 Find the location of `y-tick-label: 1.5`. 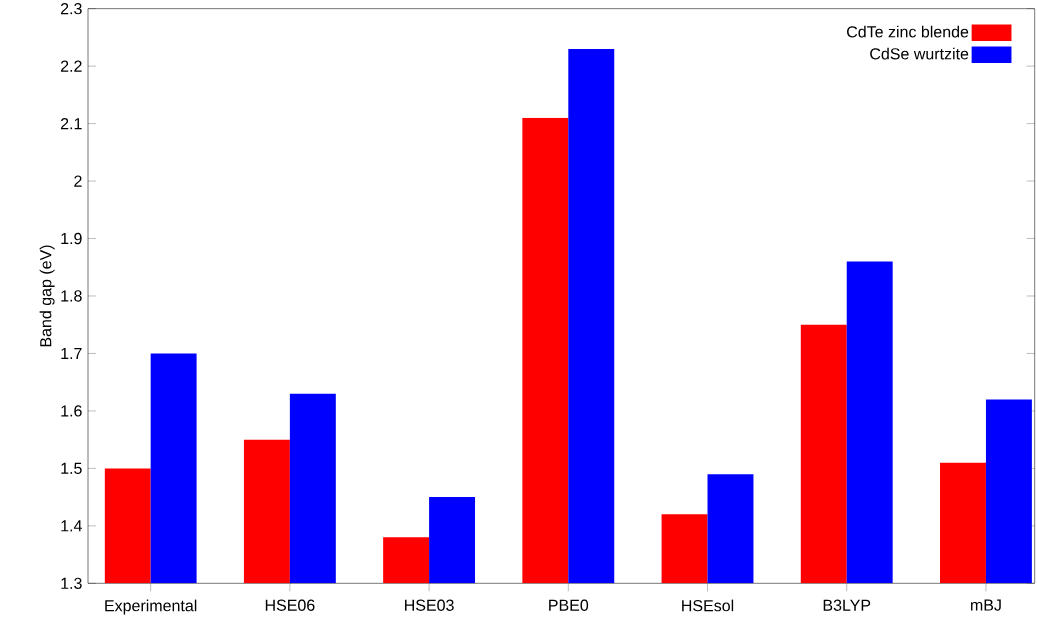

y-tick-label: 1.5 is located at coordinates (71, 468).